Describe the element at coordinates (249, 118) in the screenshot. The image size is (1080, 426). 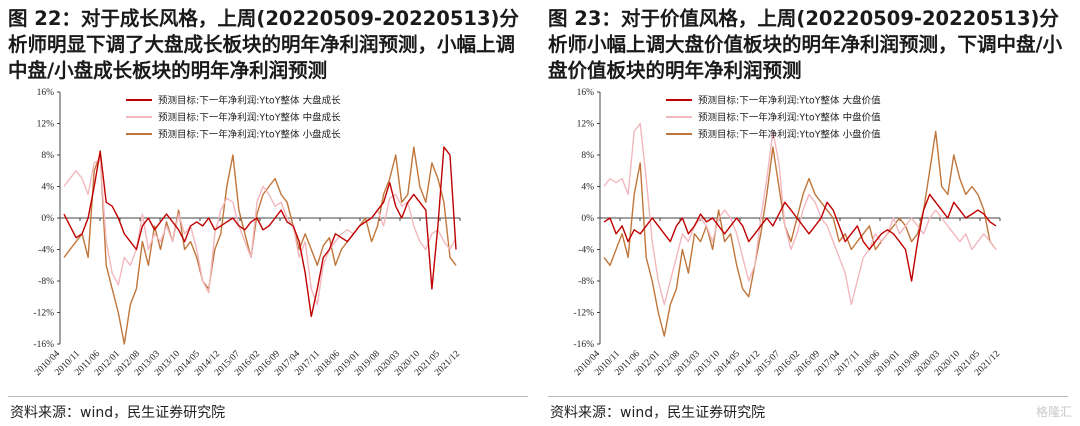
I see `legend-label: 预测目标:下一年净利润:YtoY整体 中盘成长` at that location.